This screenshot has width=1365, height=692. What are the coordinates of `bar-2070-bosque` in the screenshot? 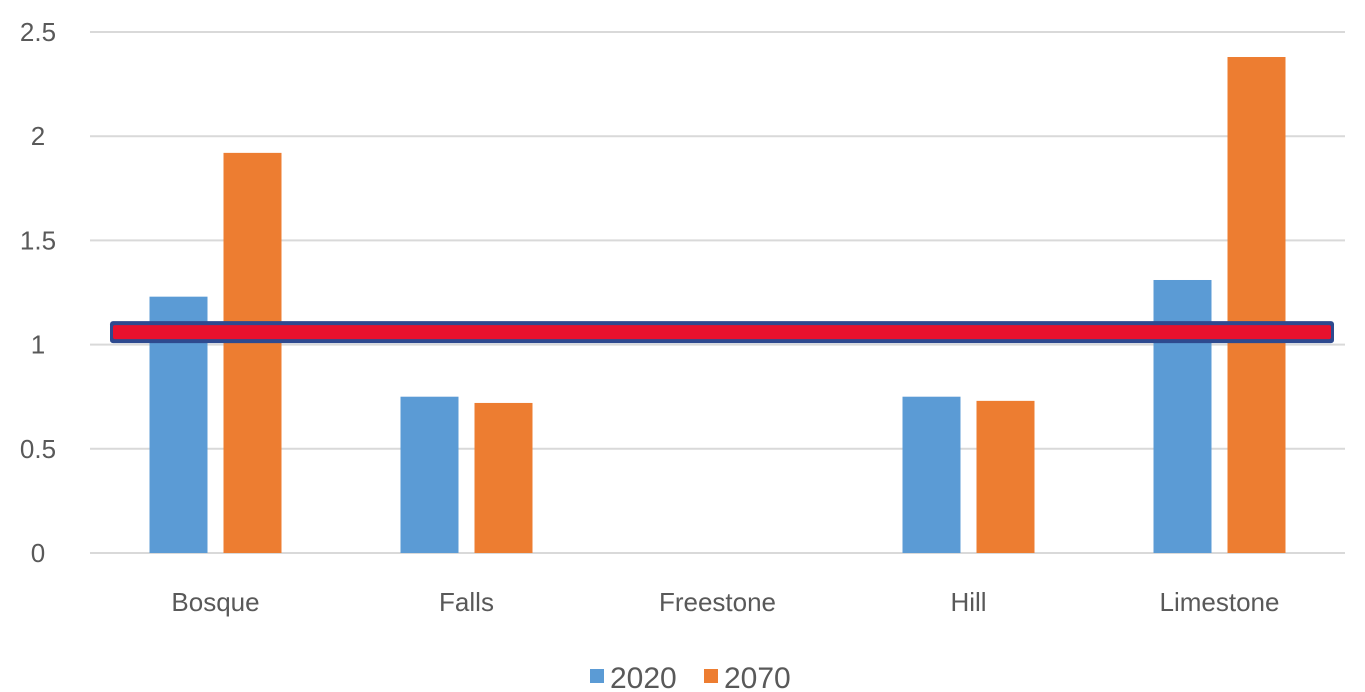 It's located at (252, 352).